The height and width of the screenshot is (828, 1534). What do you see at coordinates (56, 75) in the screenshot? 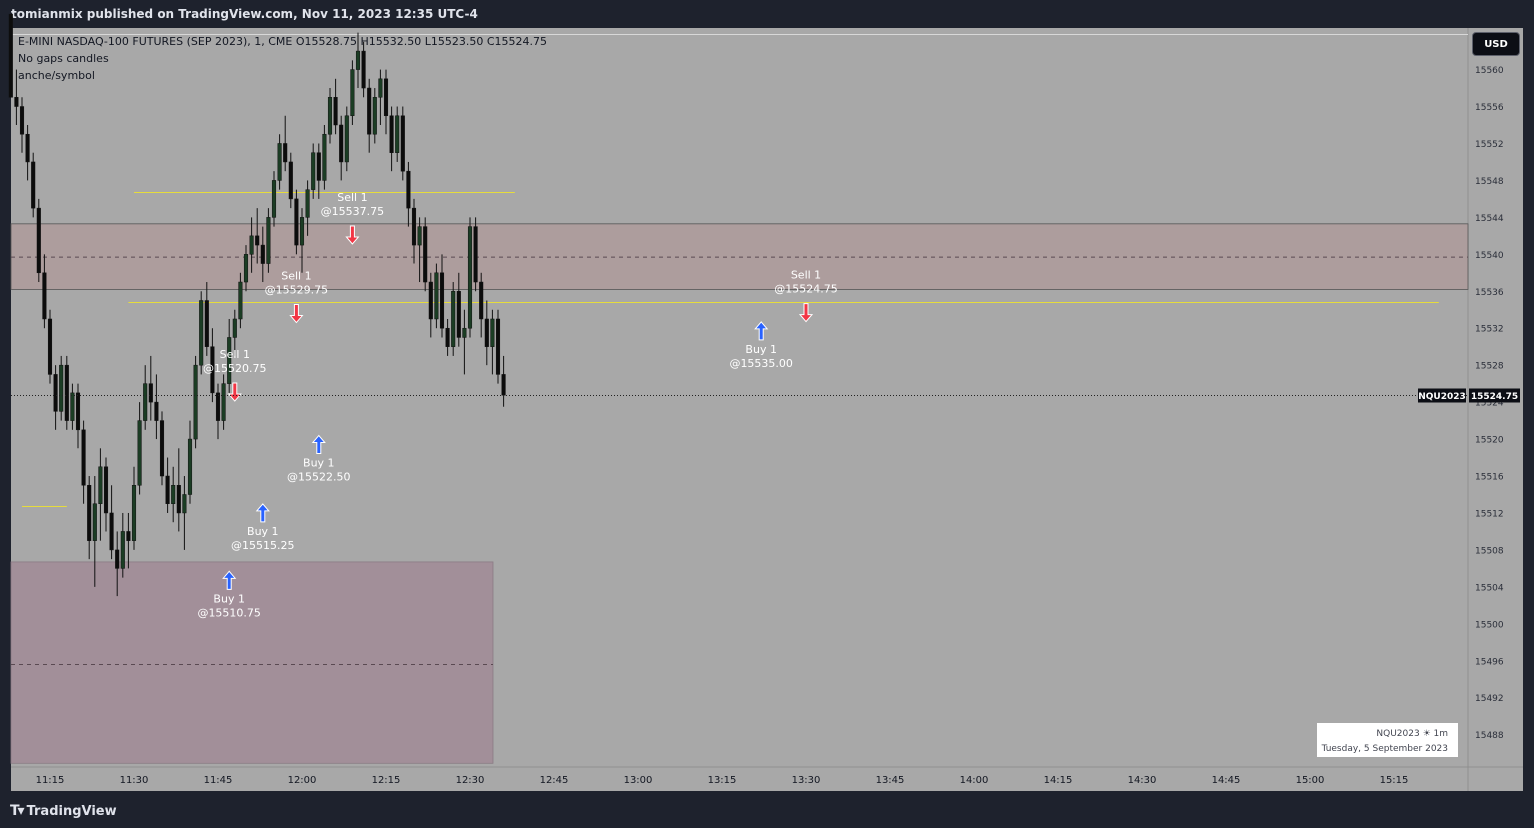
I see `indicator-legend-anchor: anche/symbol` at bounding box center [56, 75].